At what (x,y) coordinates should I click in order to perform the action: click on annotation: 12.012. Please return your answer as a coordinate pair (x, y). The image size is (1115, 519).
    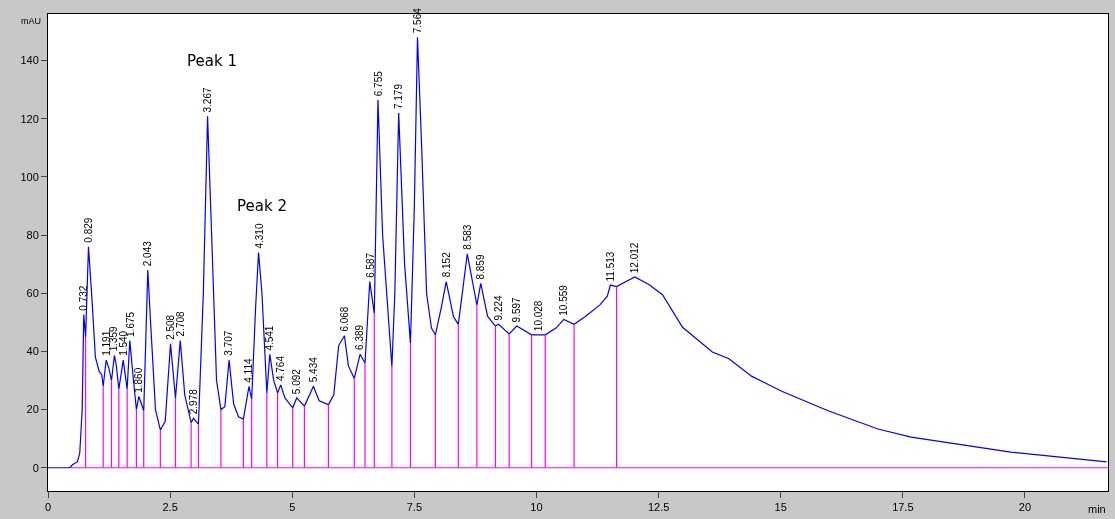
    Looking at the image, I should click on (635, 258).